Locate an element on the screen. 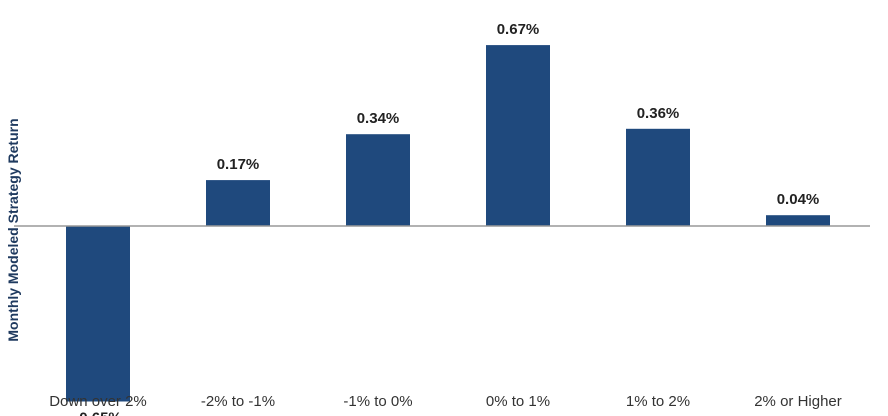 The image size is (888, 416). data-label: 0.04% is located at coordinates (798, 199).